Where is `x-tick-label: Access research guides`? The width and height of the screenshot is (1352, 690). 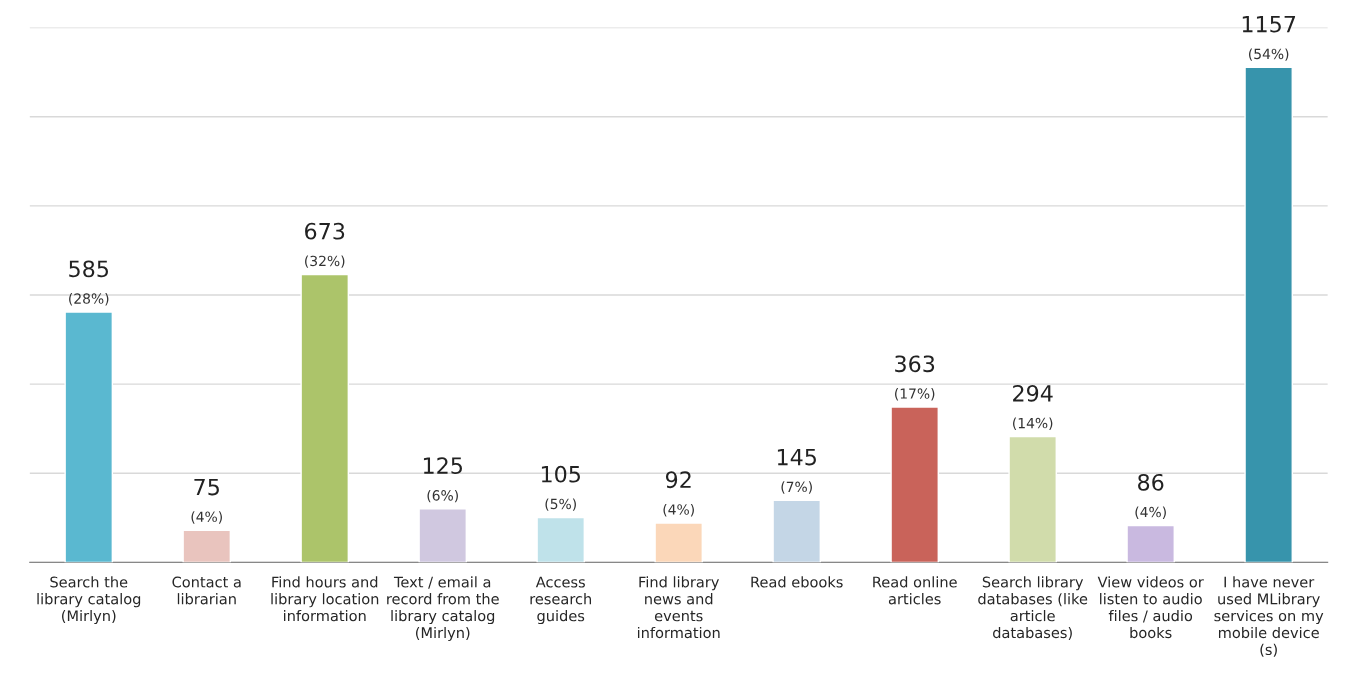 x-tick-label: Access research guides is located at coordinates (561, 600).